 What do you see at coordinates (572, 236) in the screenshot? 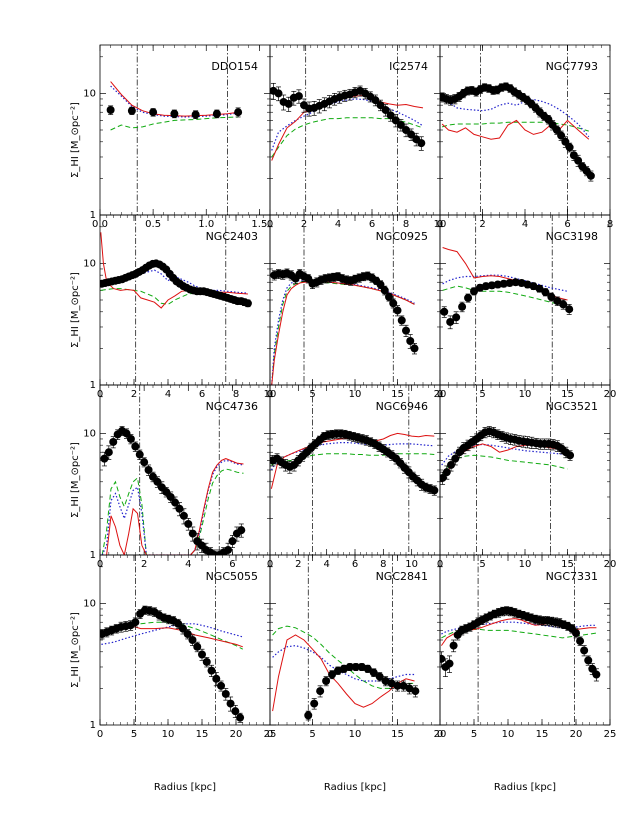
I see `galaxy-name-label: NGC3198` at bounding box center [572, 236].